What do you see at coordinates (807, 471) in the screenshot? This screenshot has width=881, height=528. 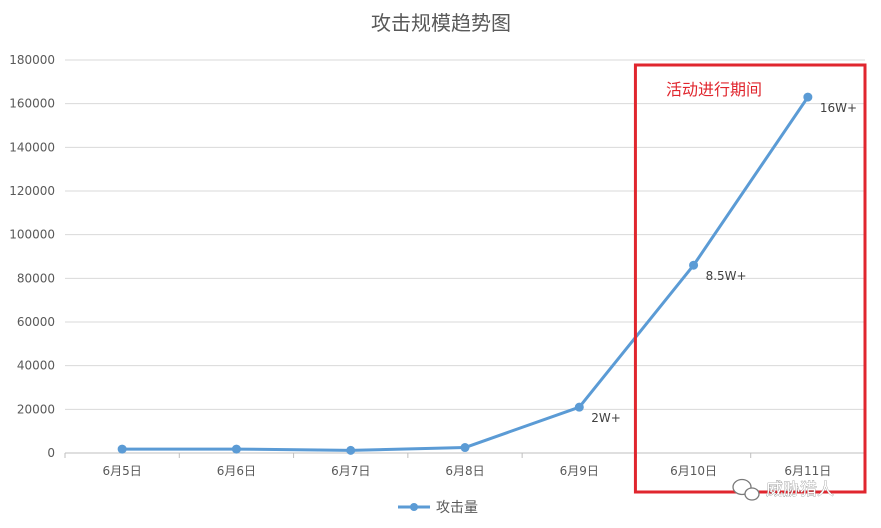 I see `x-tick-label: 6月11日` at bounding box center [807, 471].